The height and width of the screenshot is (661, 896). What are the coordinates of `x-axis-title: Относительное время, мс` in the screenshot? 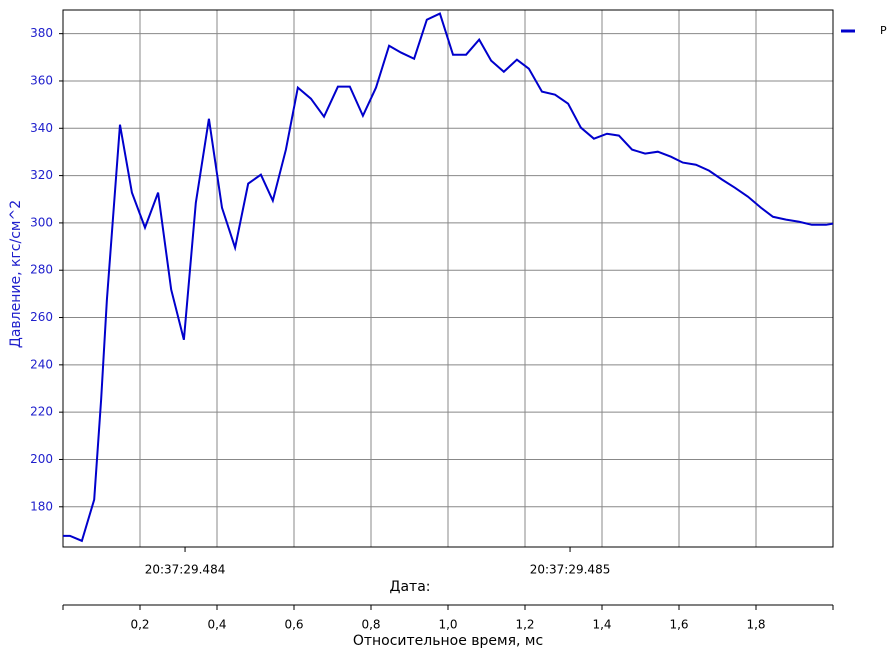 It's located at (448, 641).